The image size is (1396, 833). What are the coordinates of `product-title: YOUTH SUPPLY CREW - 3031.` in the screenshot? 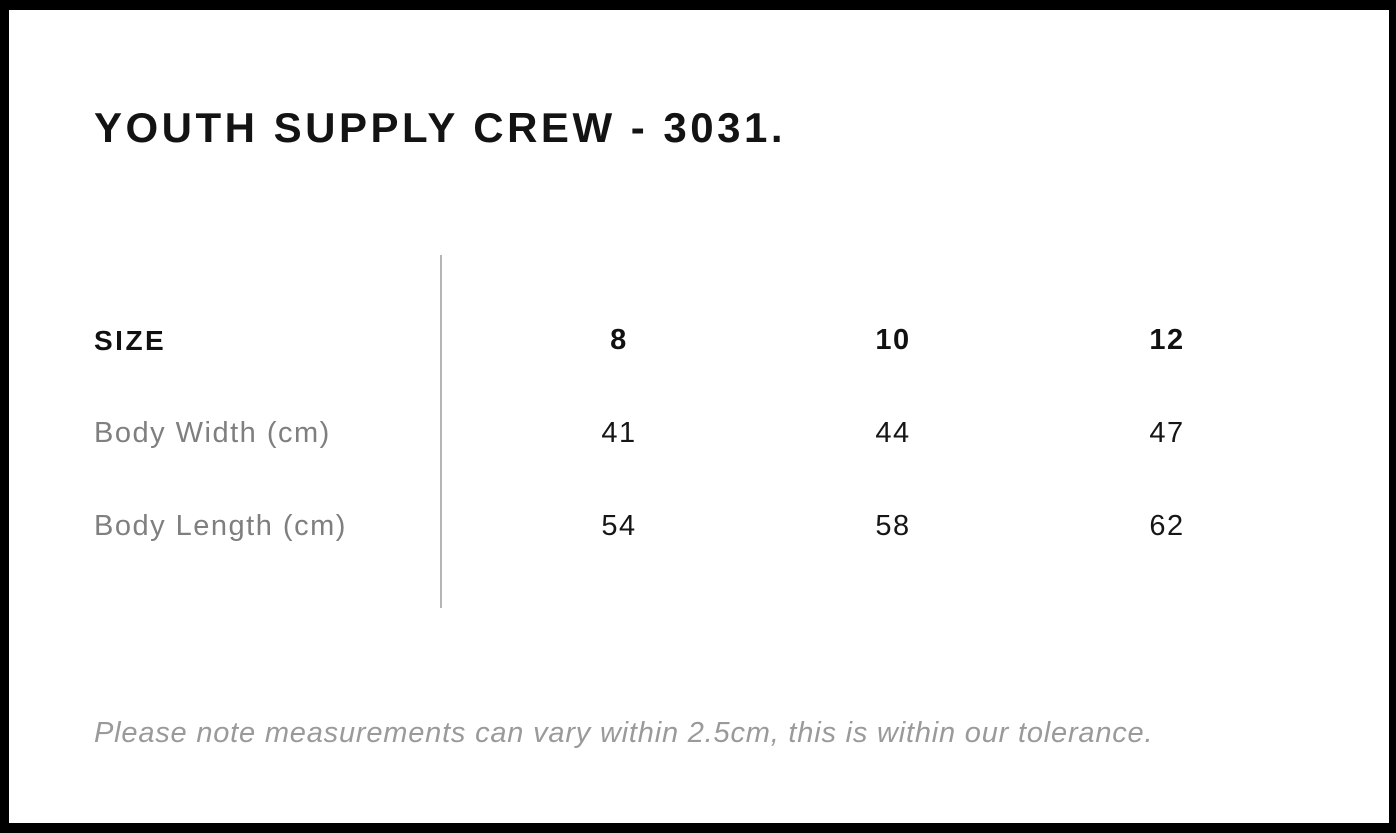 It's located at (440, 127).